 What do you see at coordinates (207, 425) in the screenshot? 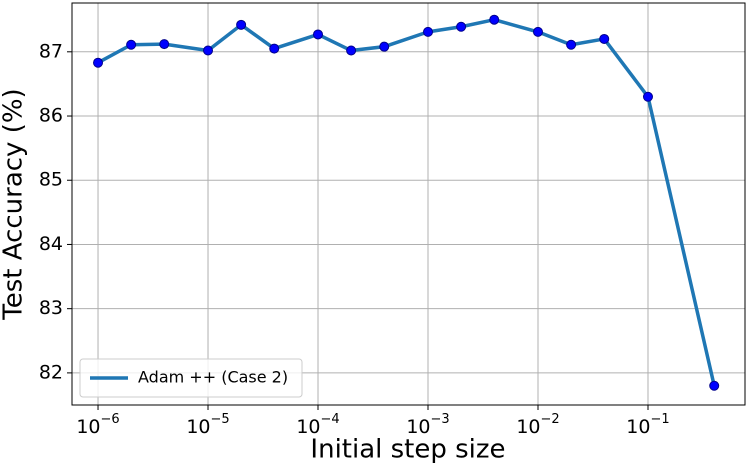
I see `x-tick-label: 10⁻⁵` at bounding box center [207, 425].